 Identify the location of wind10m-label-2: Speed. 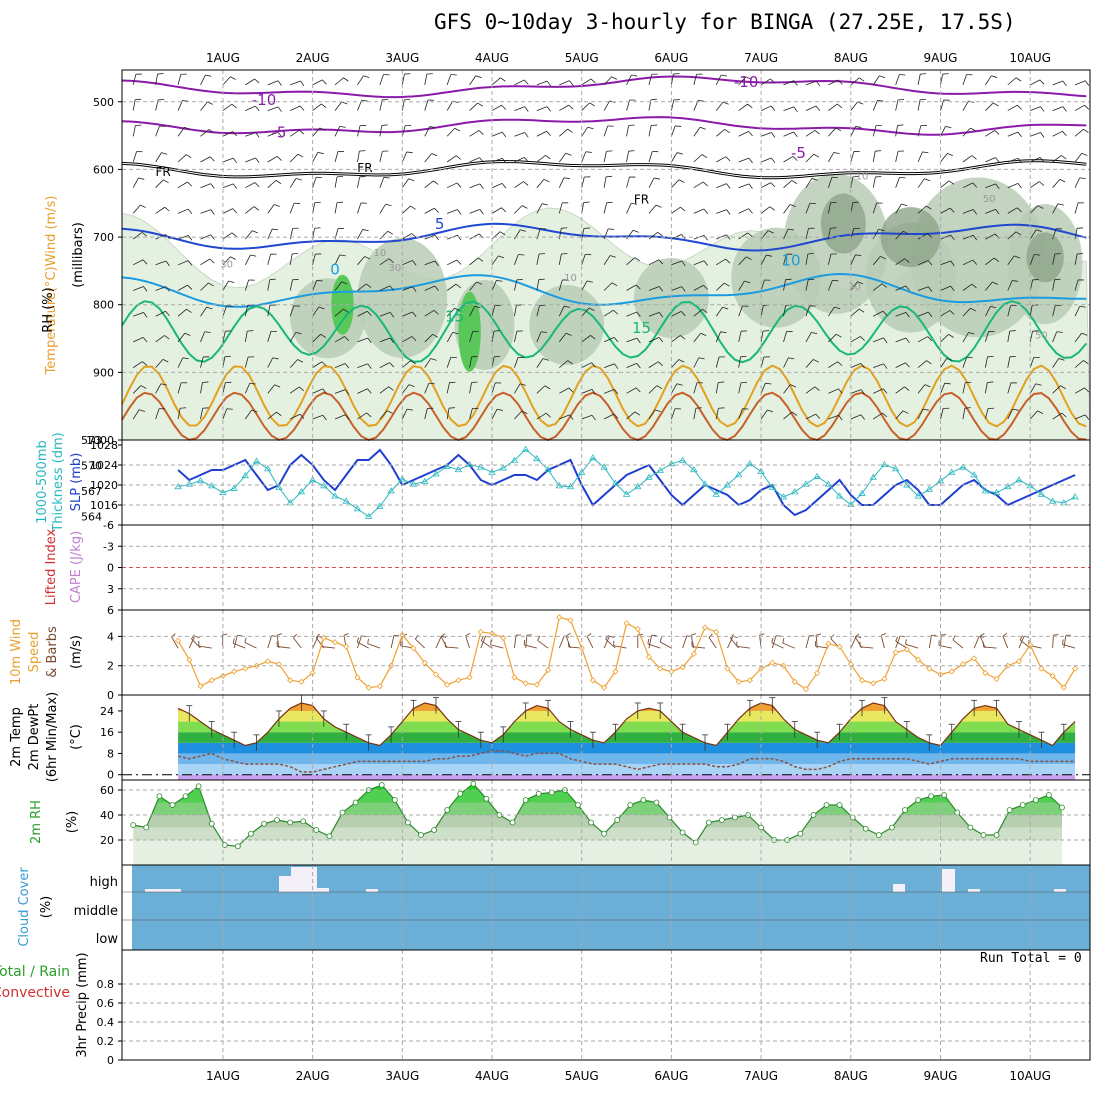
(34, 652).